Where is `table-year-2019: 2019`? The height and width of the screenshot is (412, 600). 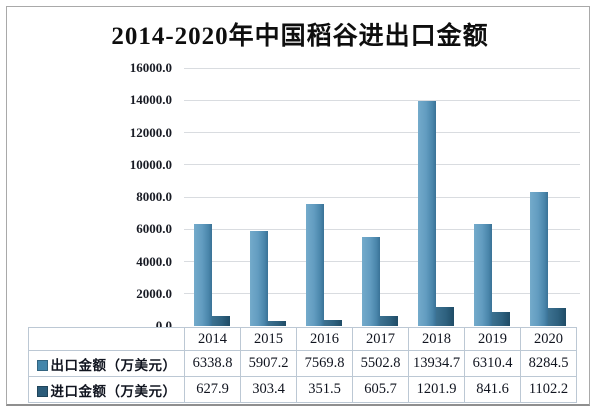
table-year-2019: 2019 is located at coordinates (492, 339).